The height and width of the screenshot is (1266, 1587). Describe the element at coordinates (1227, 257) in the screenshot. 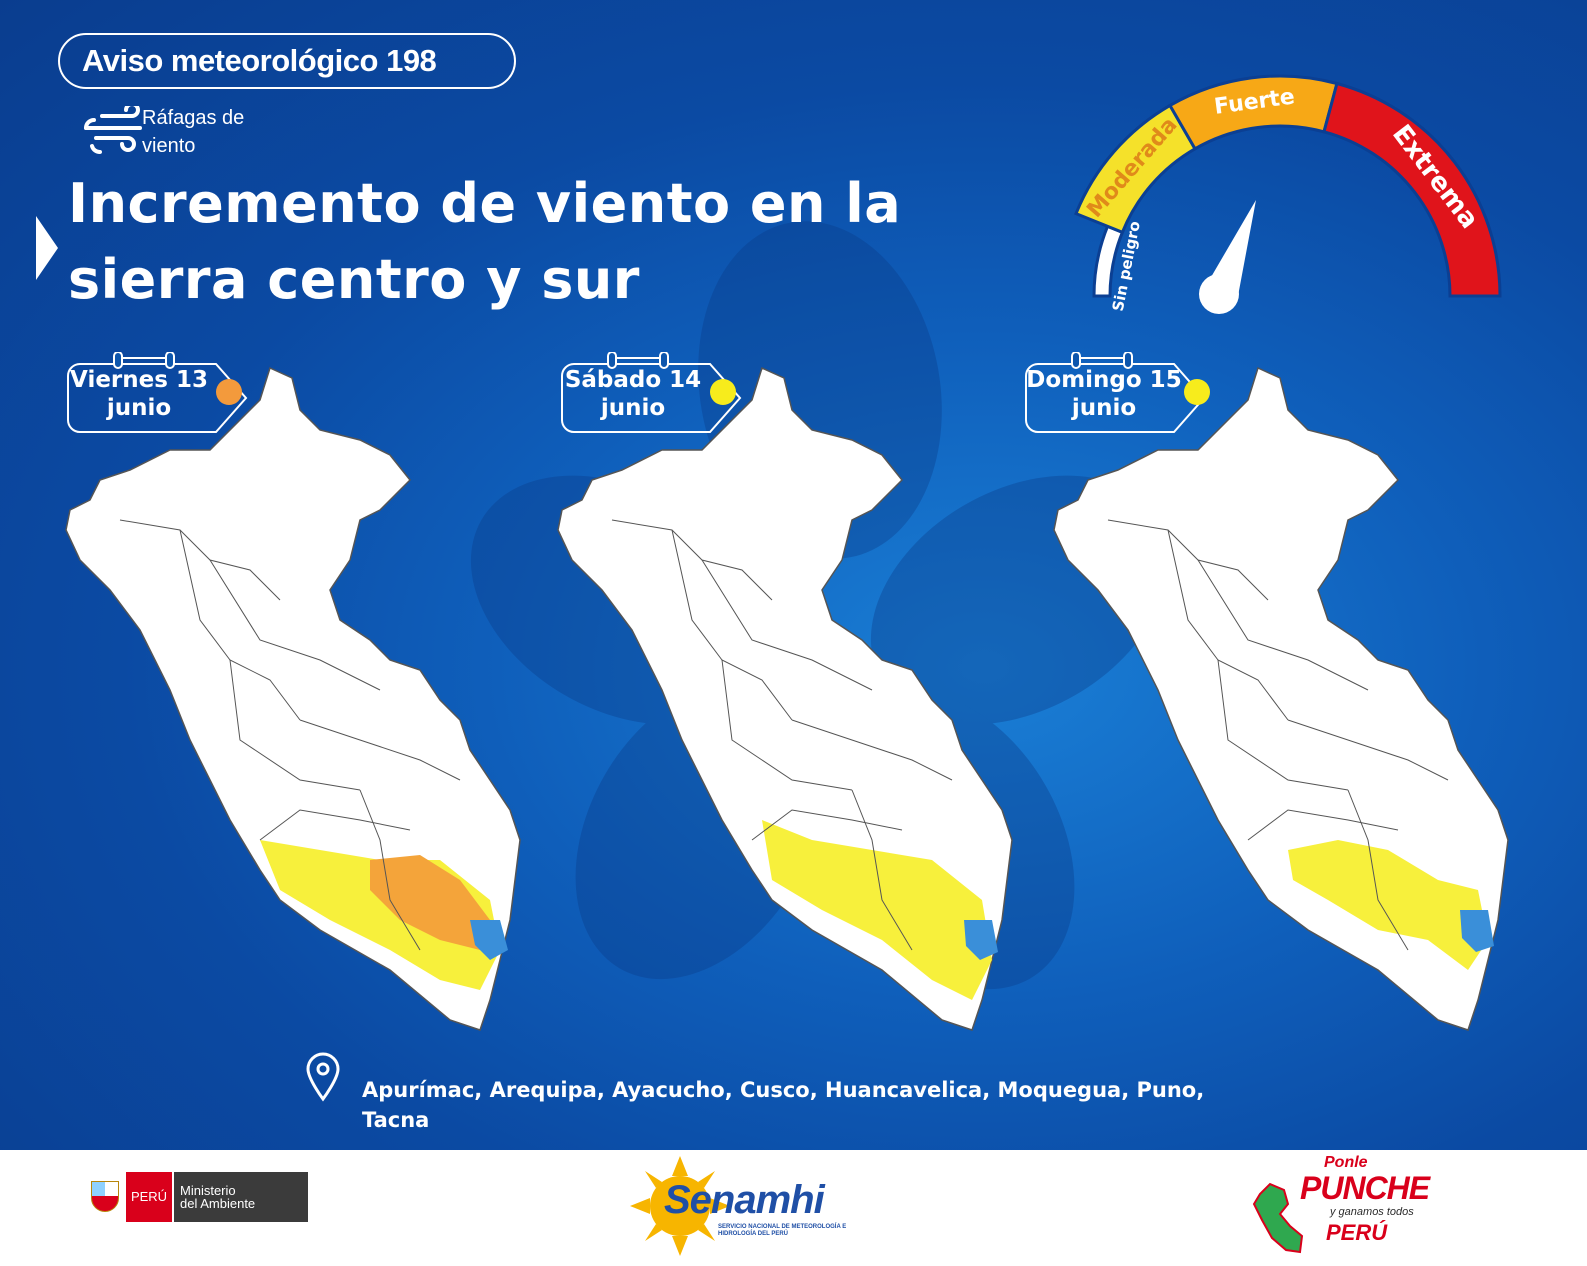

I see `gauge-needle-icon` at that location.